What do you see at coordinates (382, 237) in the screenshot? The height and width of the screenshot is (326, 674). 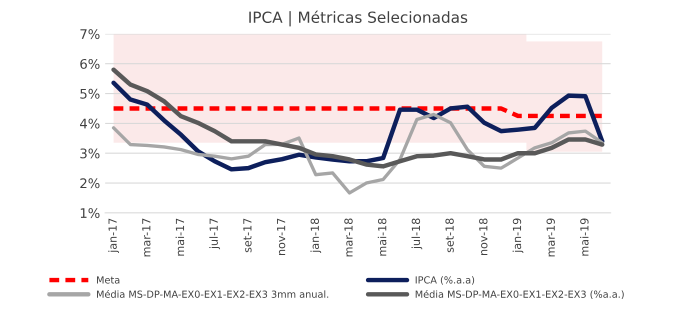 I see `x-tick-label: mai-18` at bounding box center [382, 237].